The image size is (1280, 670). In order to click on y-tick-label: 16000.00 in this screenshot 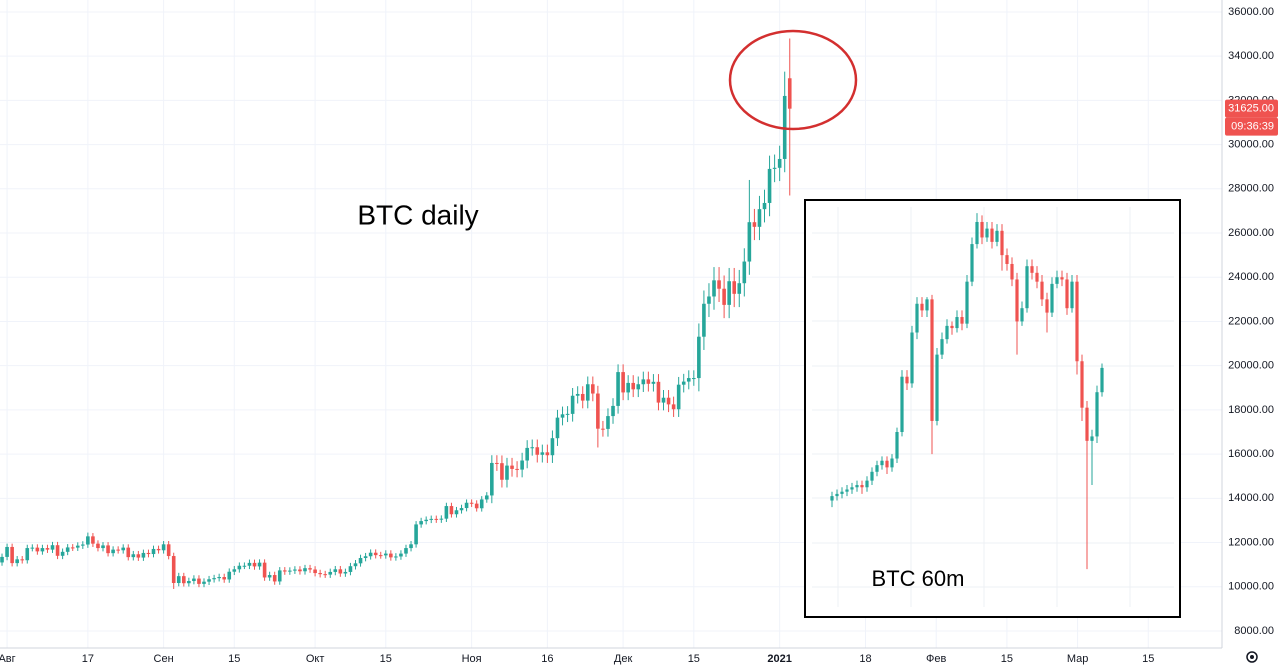, I will do `click(1251, 454)`.